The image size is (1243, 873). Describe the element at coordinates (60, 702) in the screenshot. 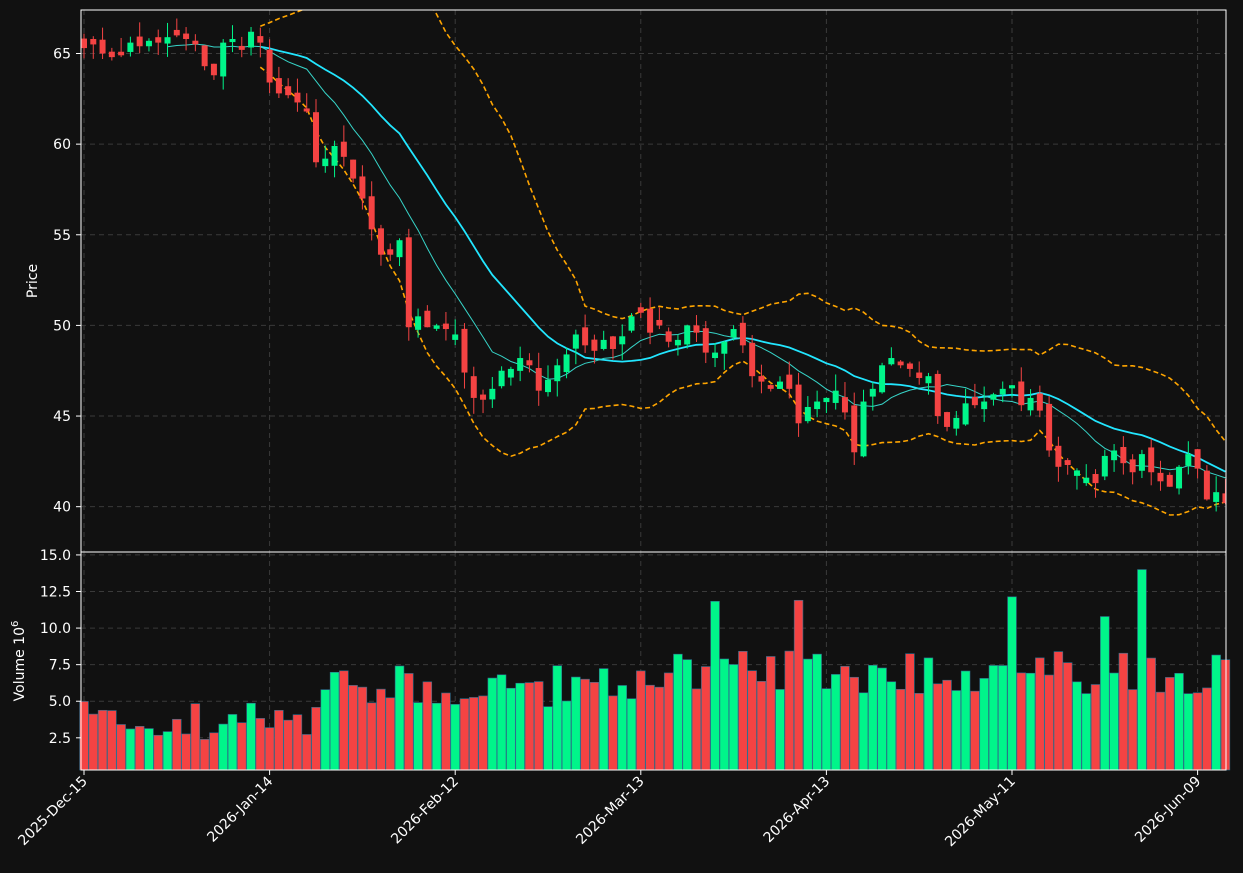

I see `volume-tick-label: 5.0` at that location.